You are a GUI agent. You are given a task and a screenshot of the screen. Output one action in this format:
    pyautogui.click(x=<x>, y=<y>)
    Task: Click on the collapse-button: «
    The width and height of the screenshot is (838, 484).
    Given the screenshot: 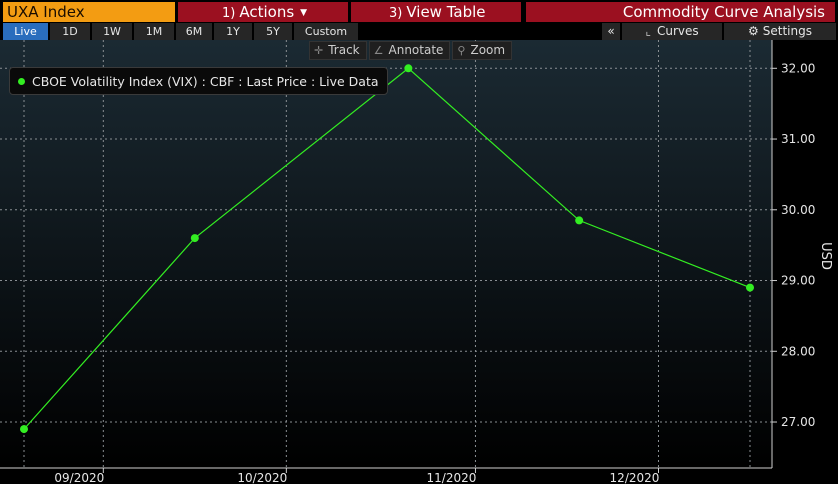 What is the action you would take?
    pyautogui.click(x=611, y=31)
    